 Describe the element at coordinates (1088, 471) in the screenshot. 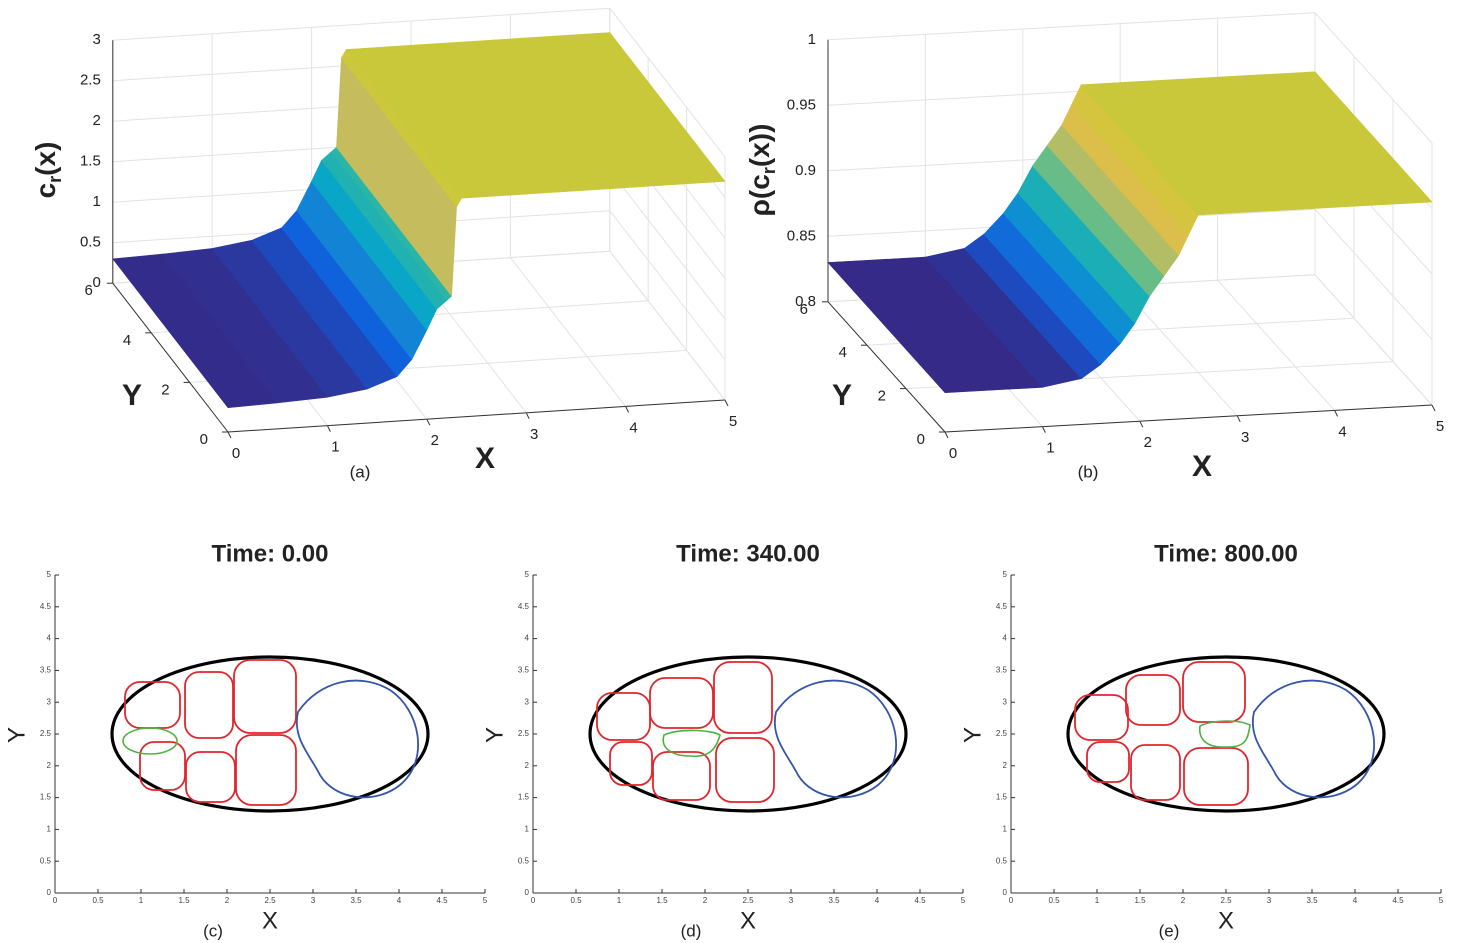

I see `panel-label: (b)` at that location.